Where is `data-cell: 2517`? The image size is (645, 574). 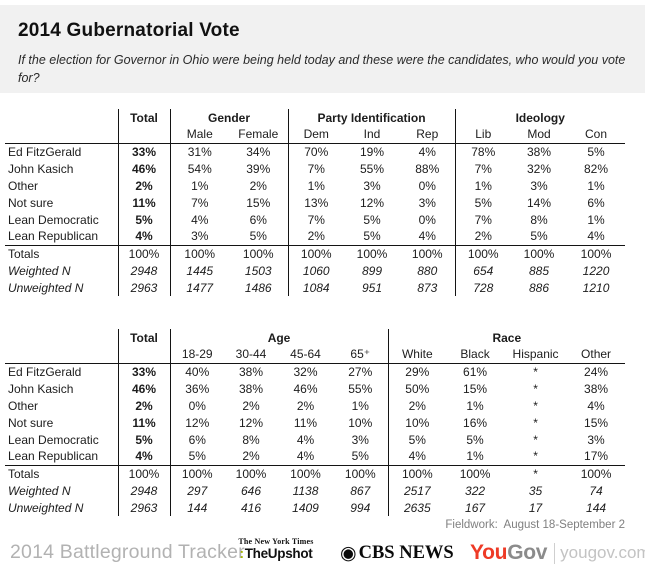 data-cell: 2517 is located at coordinates (417, 490).